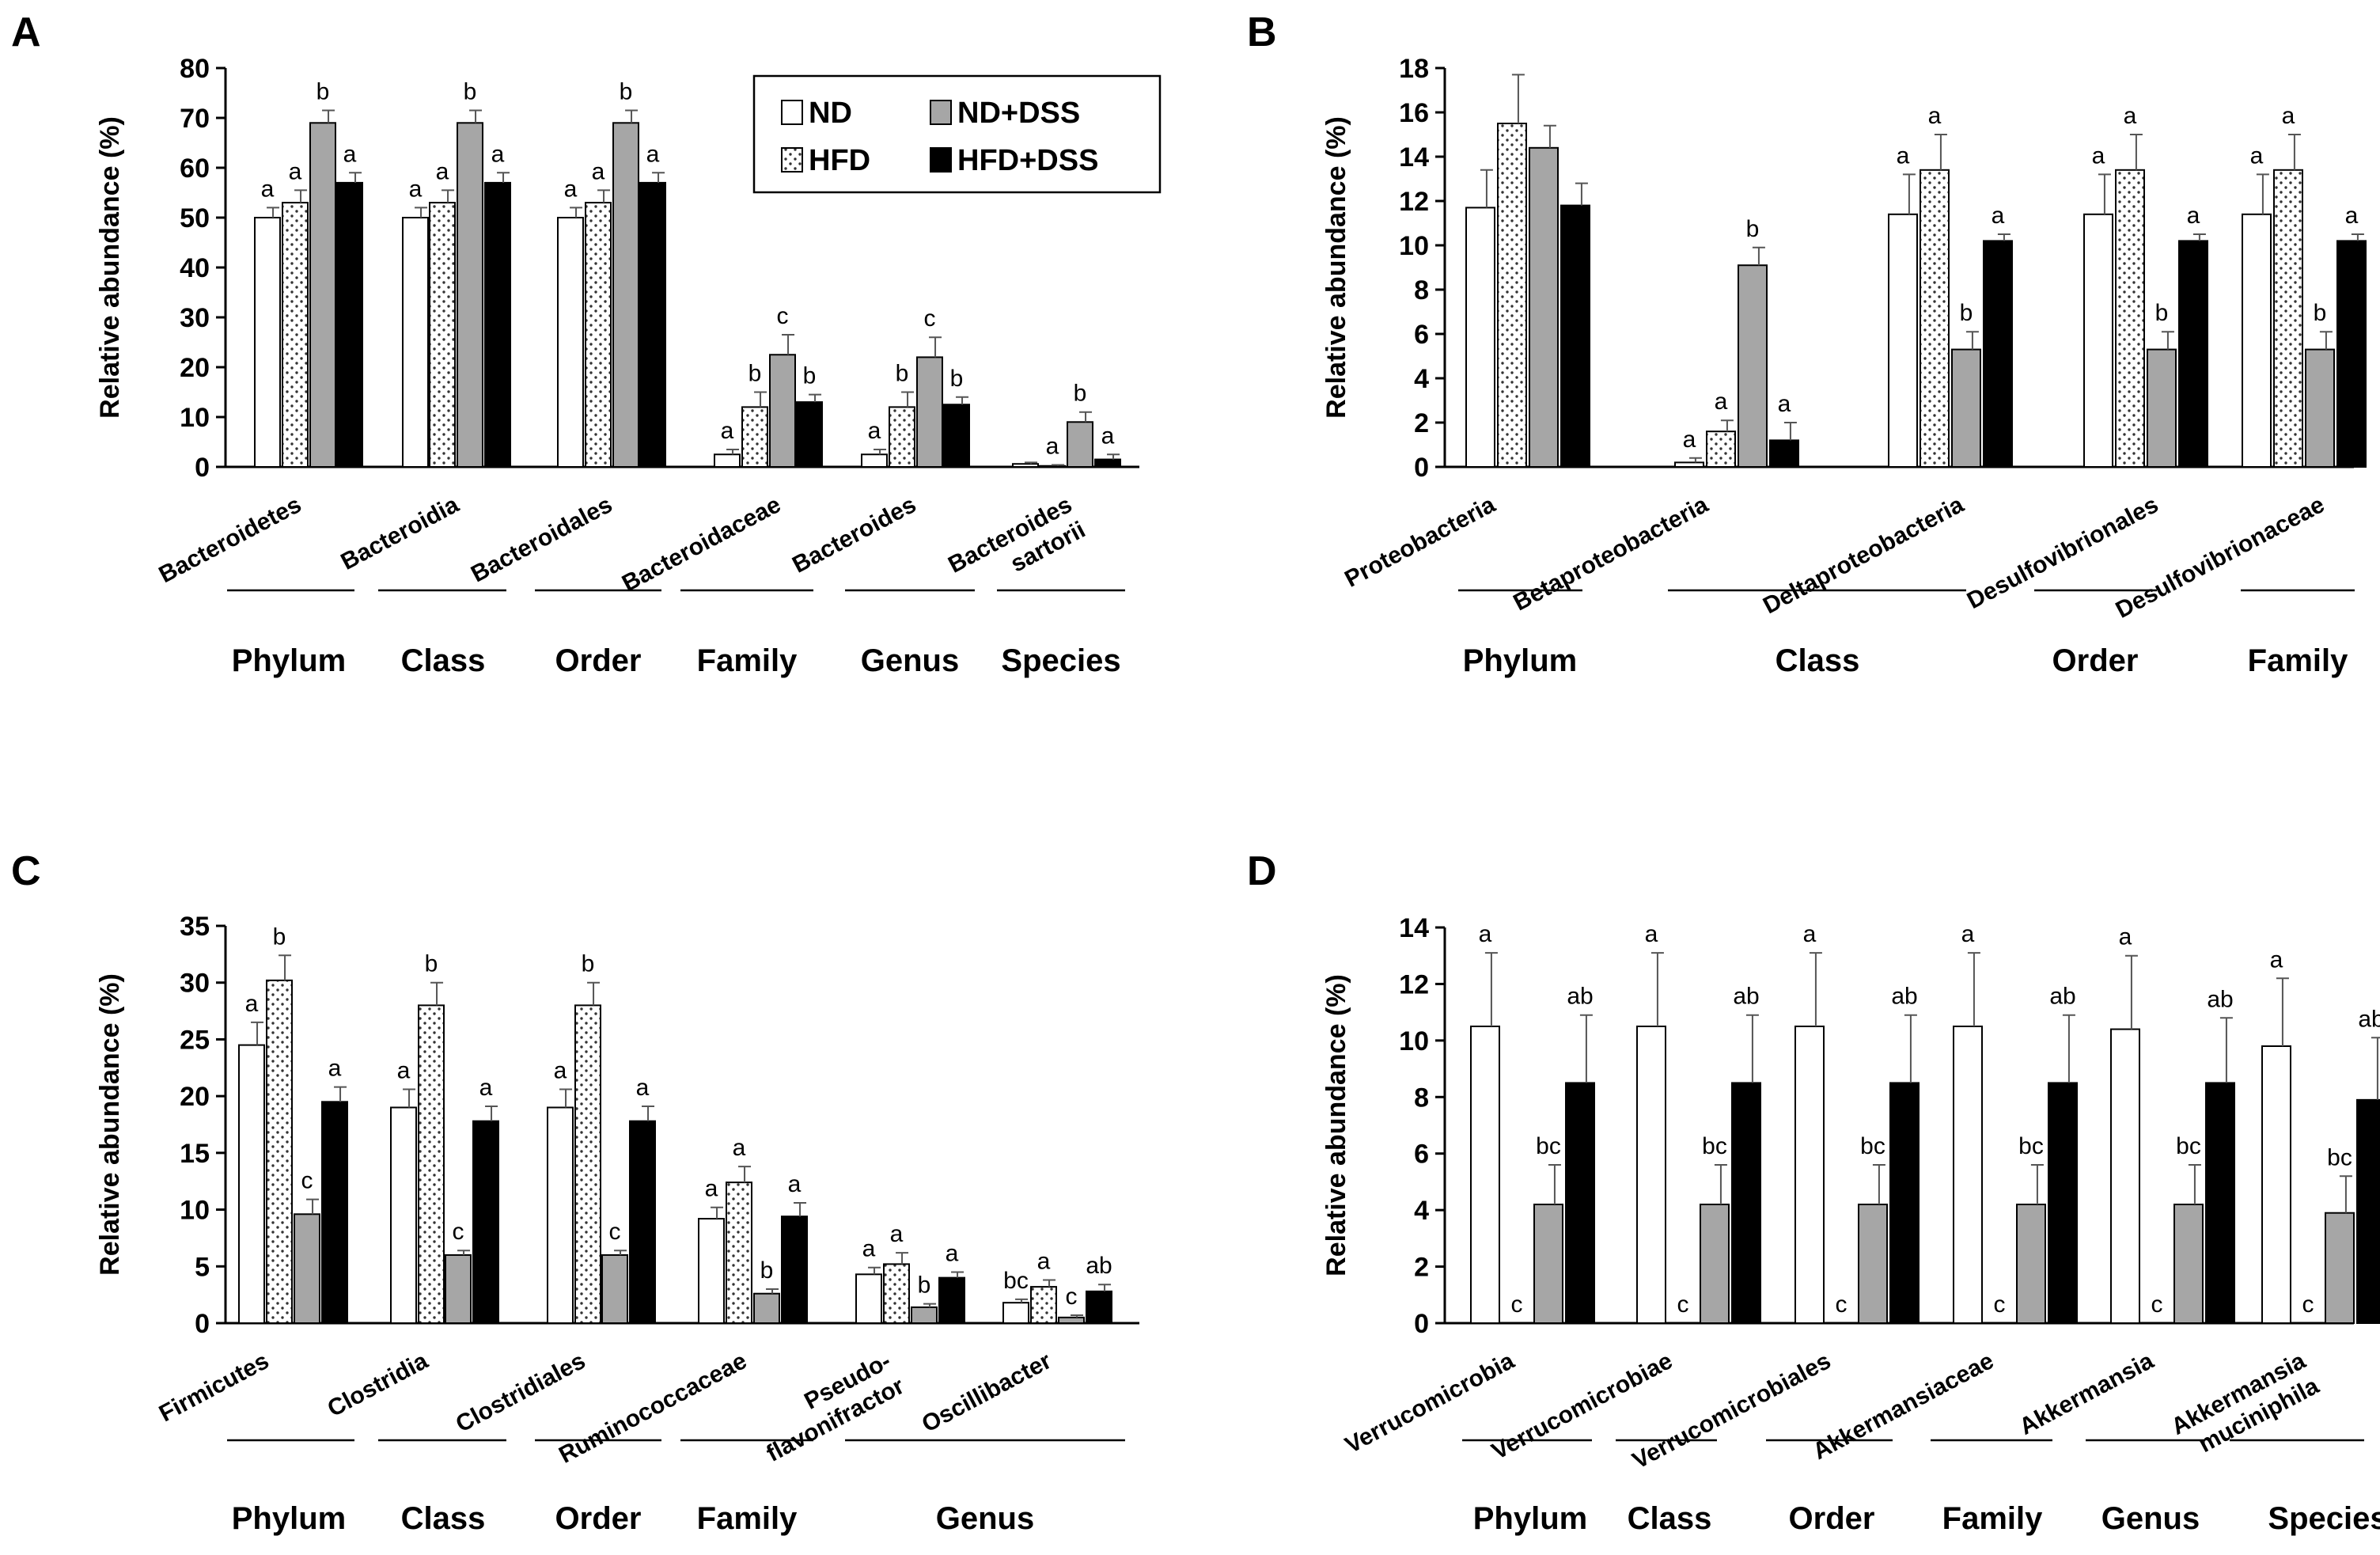 This screenshot has height=1555, width=2380. Describe the element at coordinates (400, 533) in the screenshot. I see `category-label: Bacteroidia` at that location.